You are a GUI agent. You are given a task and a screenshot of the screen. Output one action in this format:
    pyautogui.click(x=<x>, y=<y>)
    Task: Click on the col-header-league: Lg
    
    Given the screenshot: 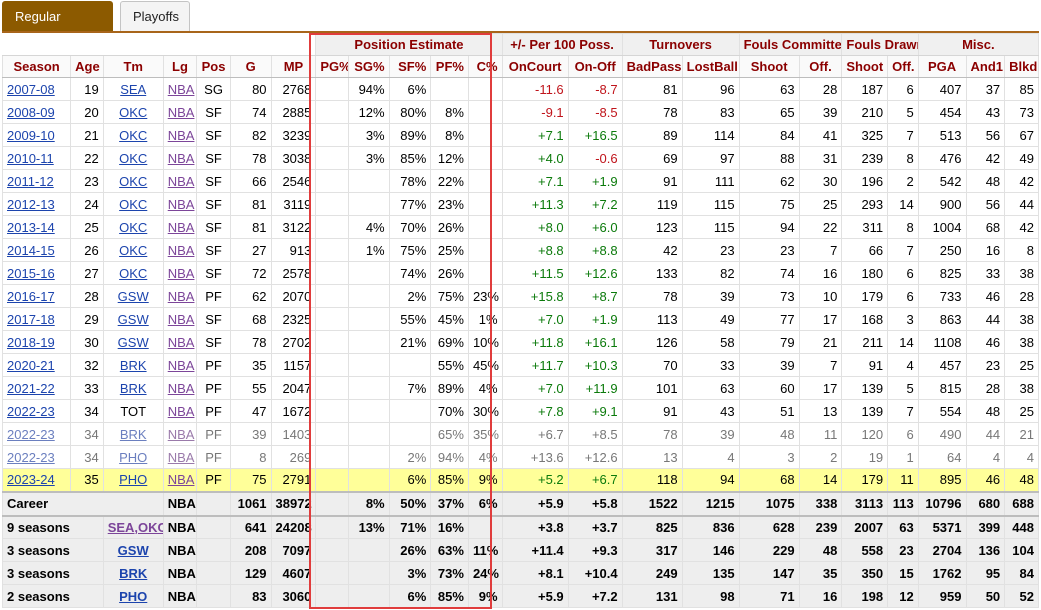 What is the action you would take?
    pyautogui.click(x=180, y=66)
    